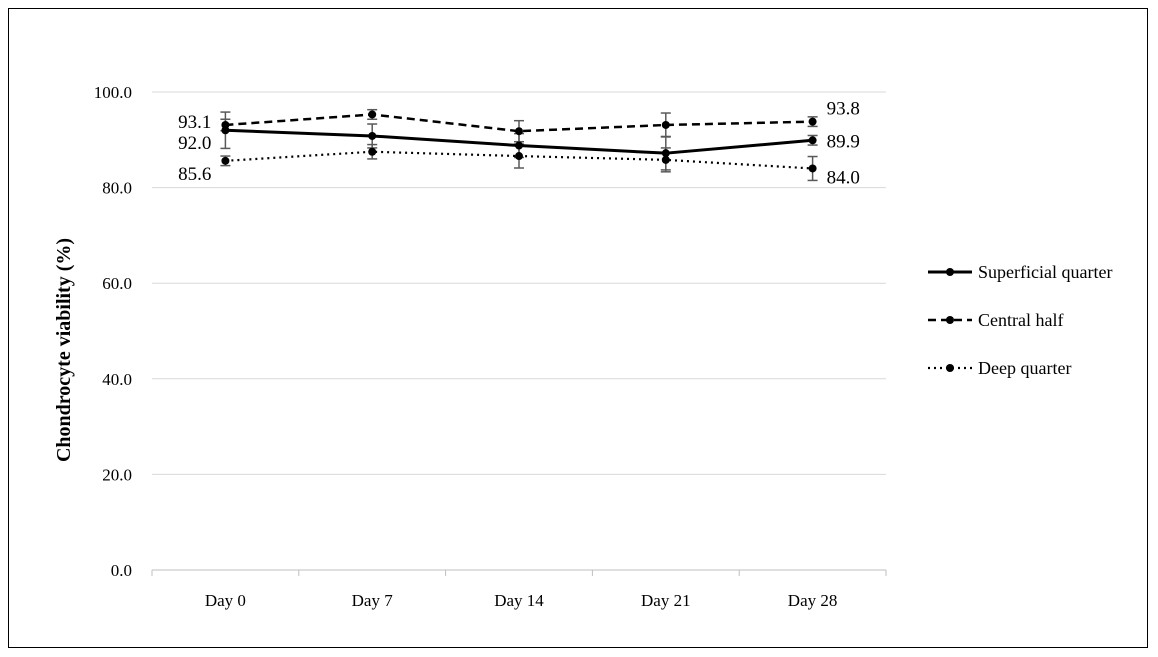  What do you see at coordinates (843, 109) in the screenshot?
I see `data-label: 93.8` at bounding box center [843, 109].